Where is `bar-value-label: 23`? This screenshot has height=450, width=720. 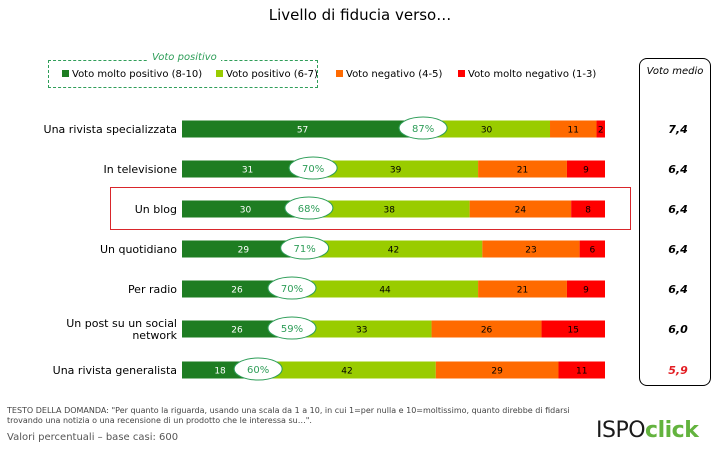 bar-value-label: 23 is located at coordinates (530, 251).